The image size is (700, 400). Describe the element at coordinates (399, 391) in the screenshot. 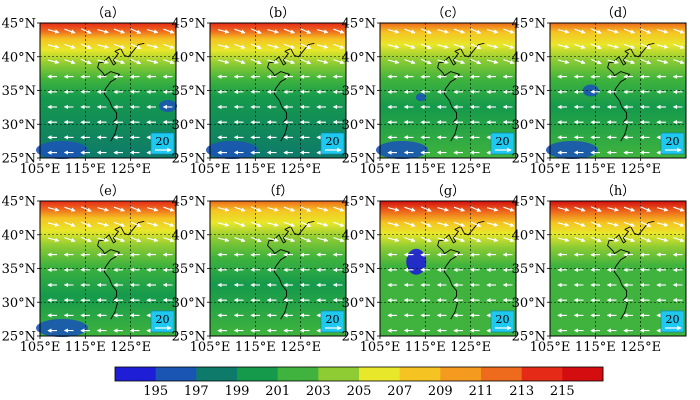

I see `colorbar-tick-label: 207` at that location.